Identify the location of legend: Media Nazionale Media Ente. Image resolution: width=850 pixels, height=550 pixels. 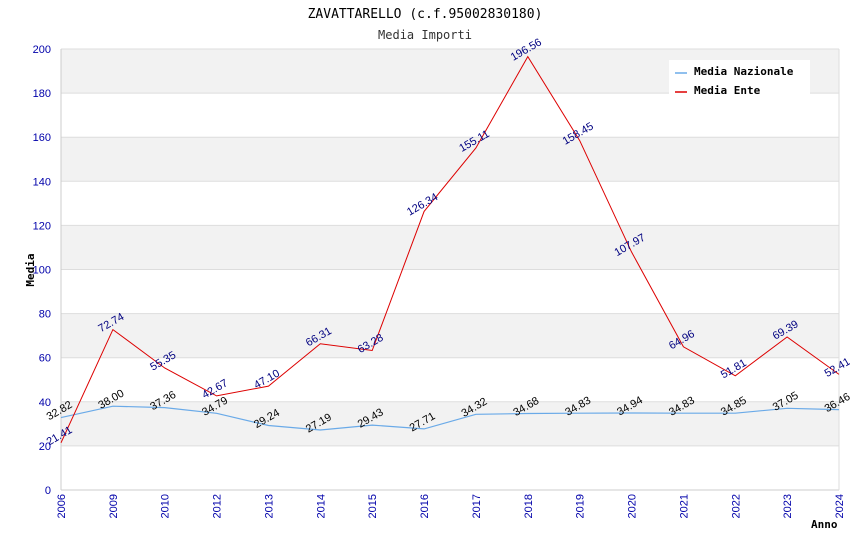
(739, 80).